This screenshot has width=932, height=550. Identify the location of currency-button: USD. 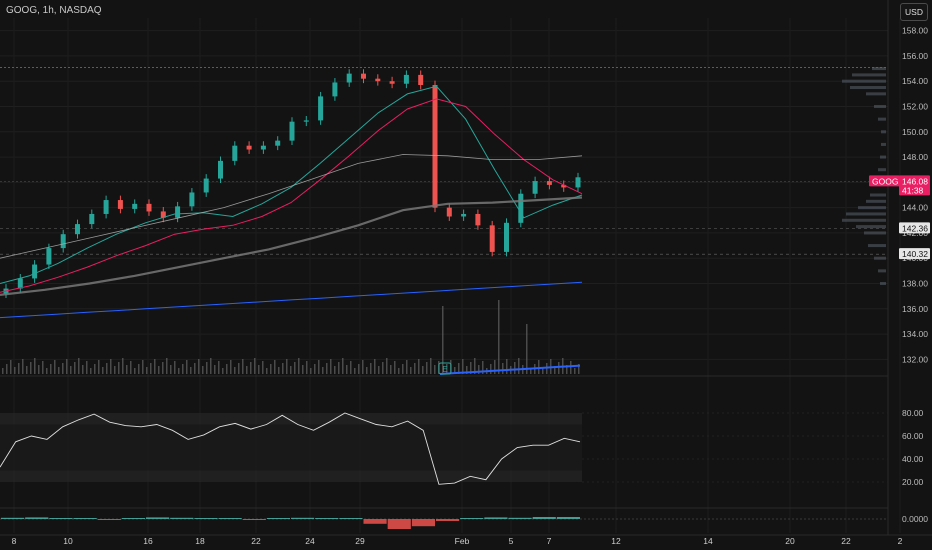
(914, 12).